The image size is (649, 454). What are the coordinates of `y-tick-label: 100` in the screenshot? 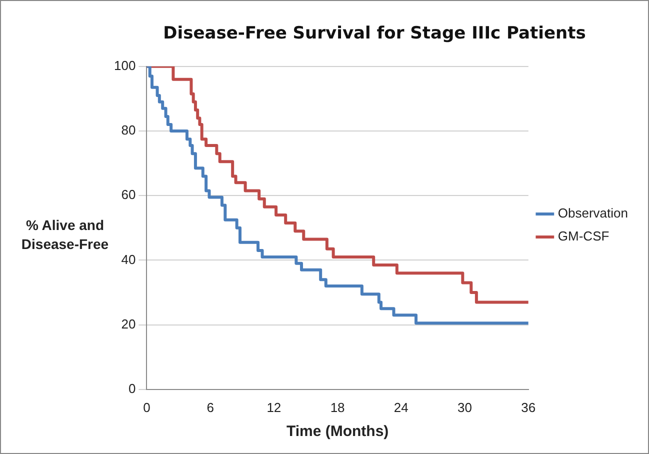 It's located at (125, 65).